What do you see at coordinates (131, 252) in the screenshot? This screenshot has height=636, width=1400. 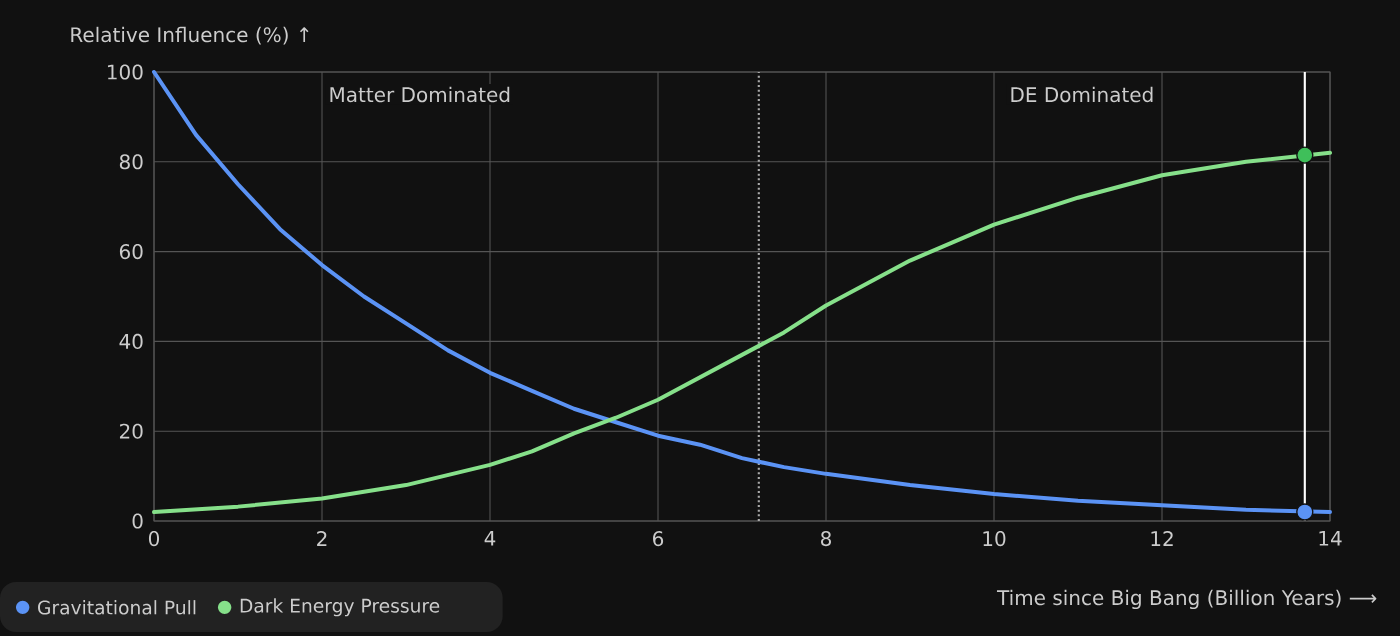 I see `y-tick-label: 60` at bounding box center [131, 252].